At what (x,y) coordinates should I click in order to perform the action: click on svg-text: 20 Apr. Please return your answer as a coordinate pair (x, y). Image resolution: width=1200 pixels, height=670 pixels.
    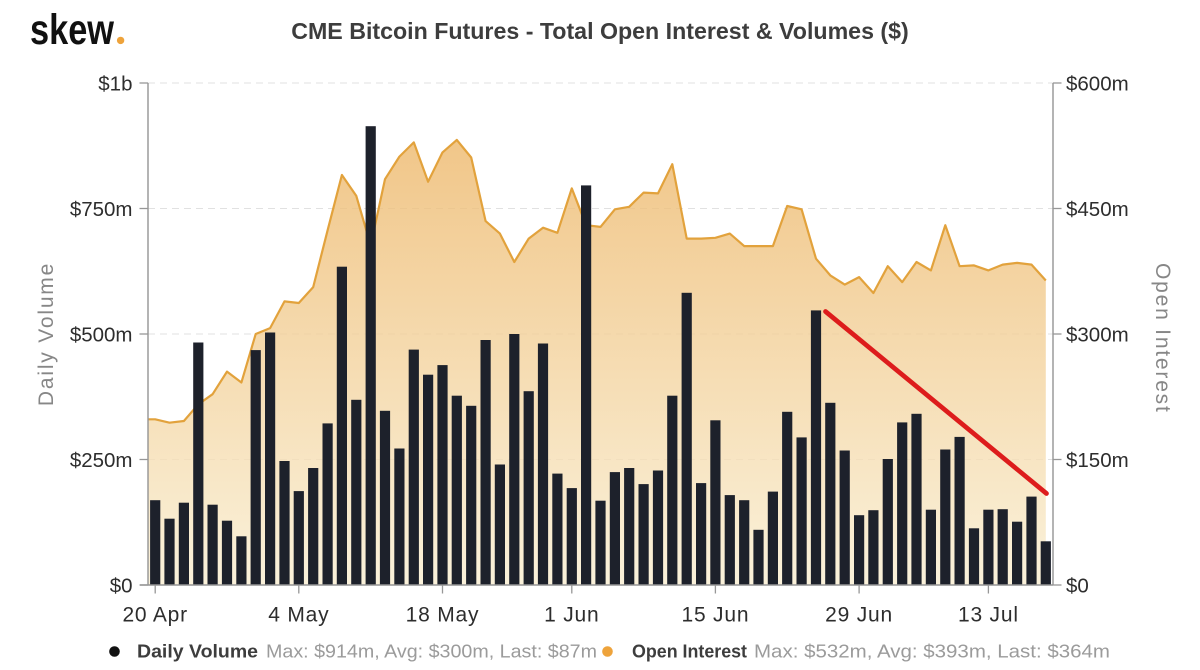
    Looking at the image, I should click on (155, 614).